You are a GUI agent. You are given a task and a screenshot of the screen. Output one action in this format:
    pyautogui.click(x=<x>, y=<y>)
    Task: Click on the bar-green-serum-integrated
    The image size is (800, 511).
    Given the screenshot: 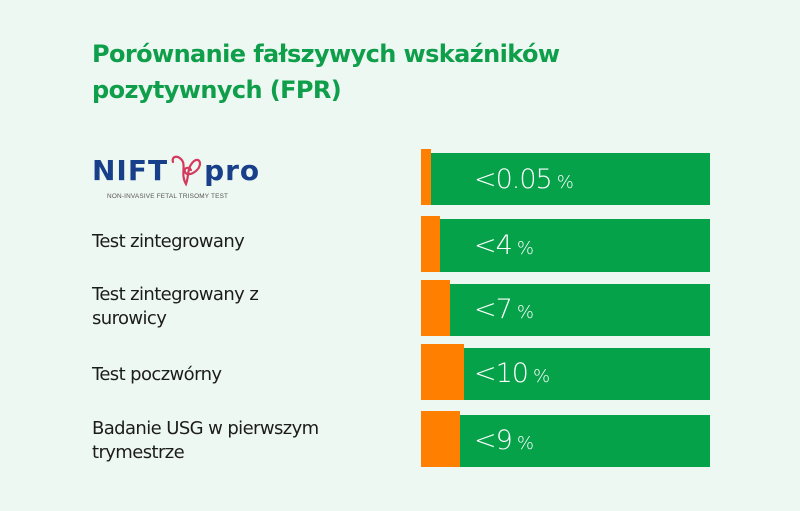 What is the action you would take?
    pyautogui.click(x=580, y=310)
    